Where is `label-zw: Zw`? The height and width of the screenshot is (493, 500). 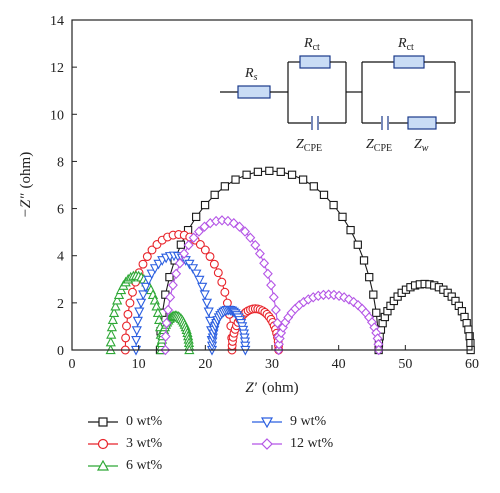 label-zw: Zw is located at coordinates (421, 145).